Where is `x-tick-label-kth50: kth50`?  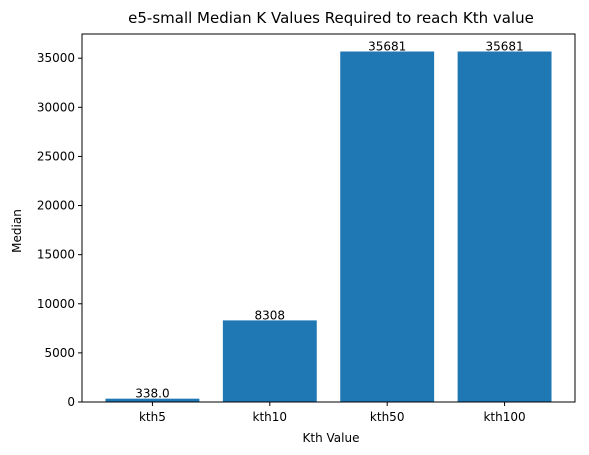
x-tick-label-kth50: kth50 is located at coordinates (387, 417).